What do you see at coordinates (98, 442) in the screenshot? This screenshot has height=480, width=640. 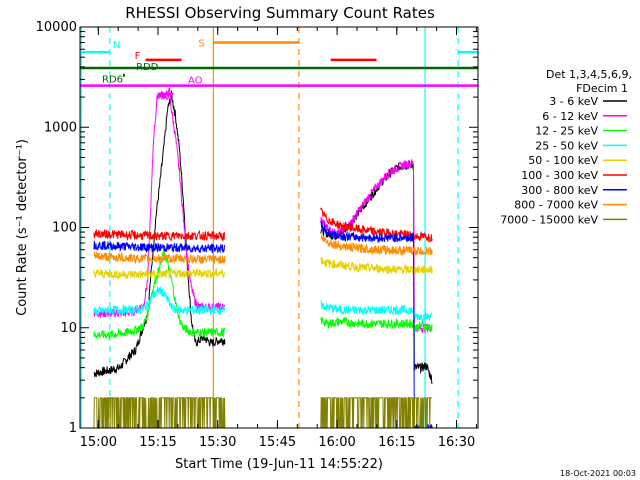 I see `x-tick-label-15-00: 15:00` at bounding box center [98, 442].